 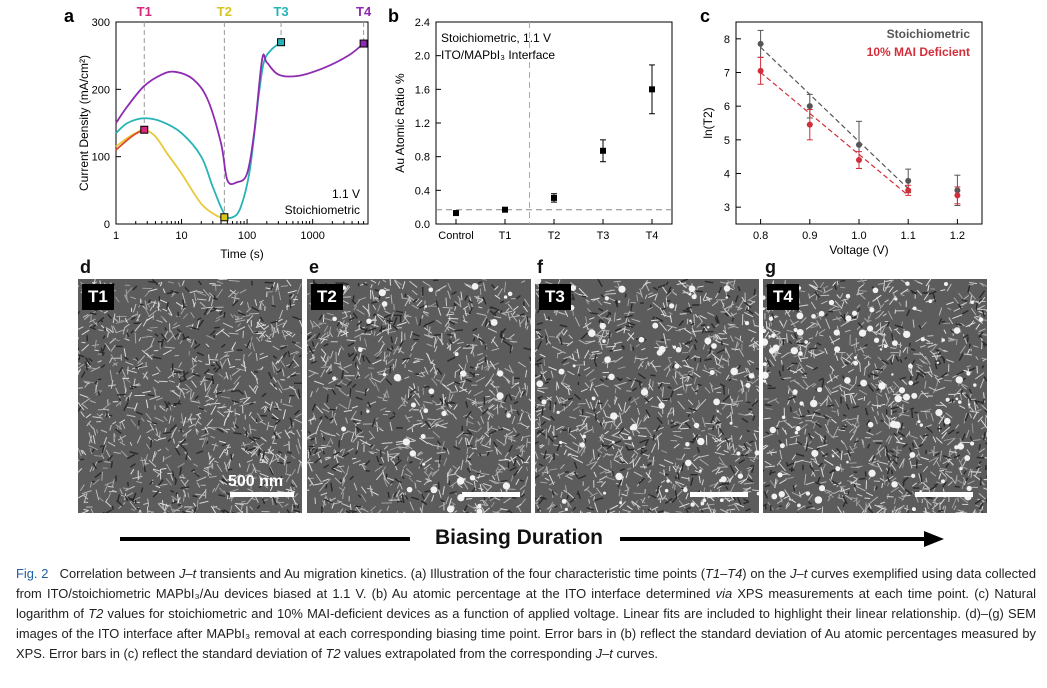 I want to click on biasing-duration-arrow, so click(x=532, y=539).